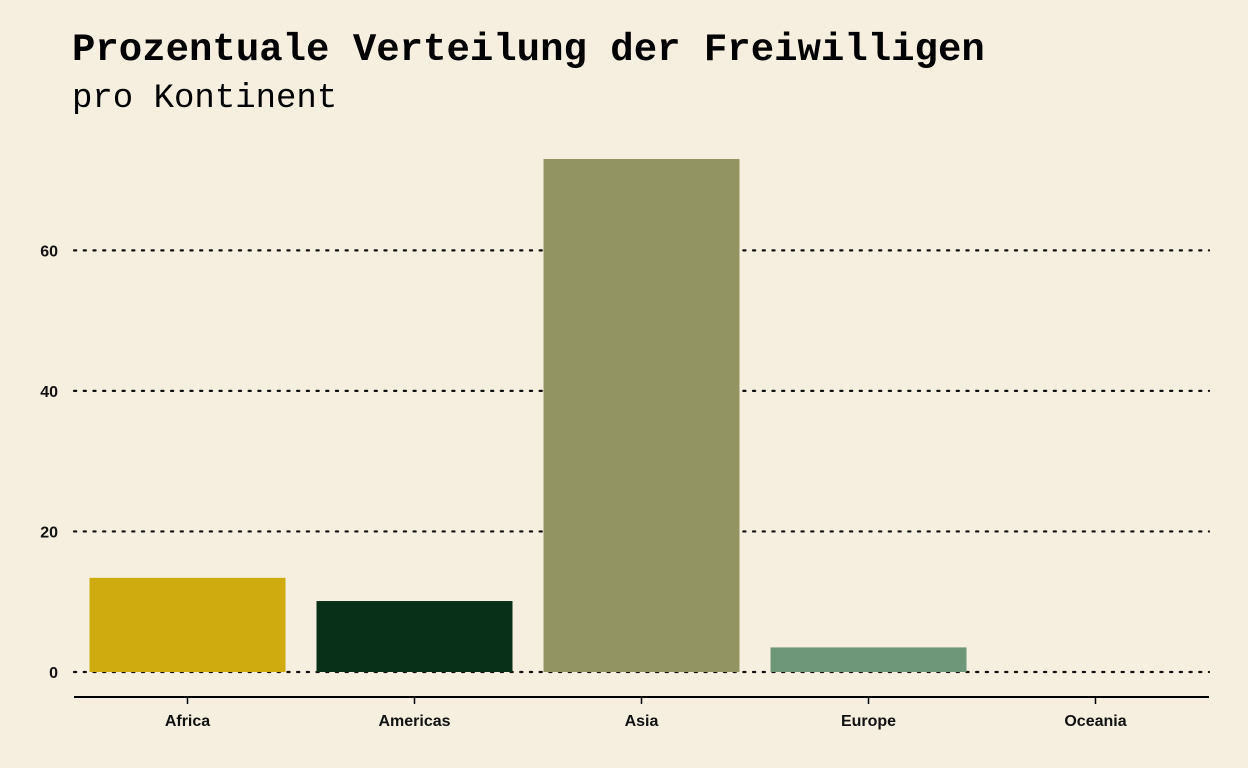  I want to click on x-axis, so click(641, 700).